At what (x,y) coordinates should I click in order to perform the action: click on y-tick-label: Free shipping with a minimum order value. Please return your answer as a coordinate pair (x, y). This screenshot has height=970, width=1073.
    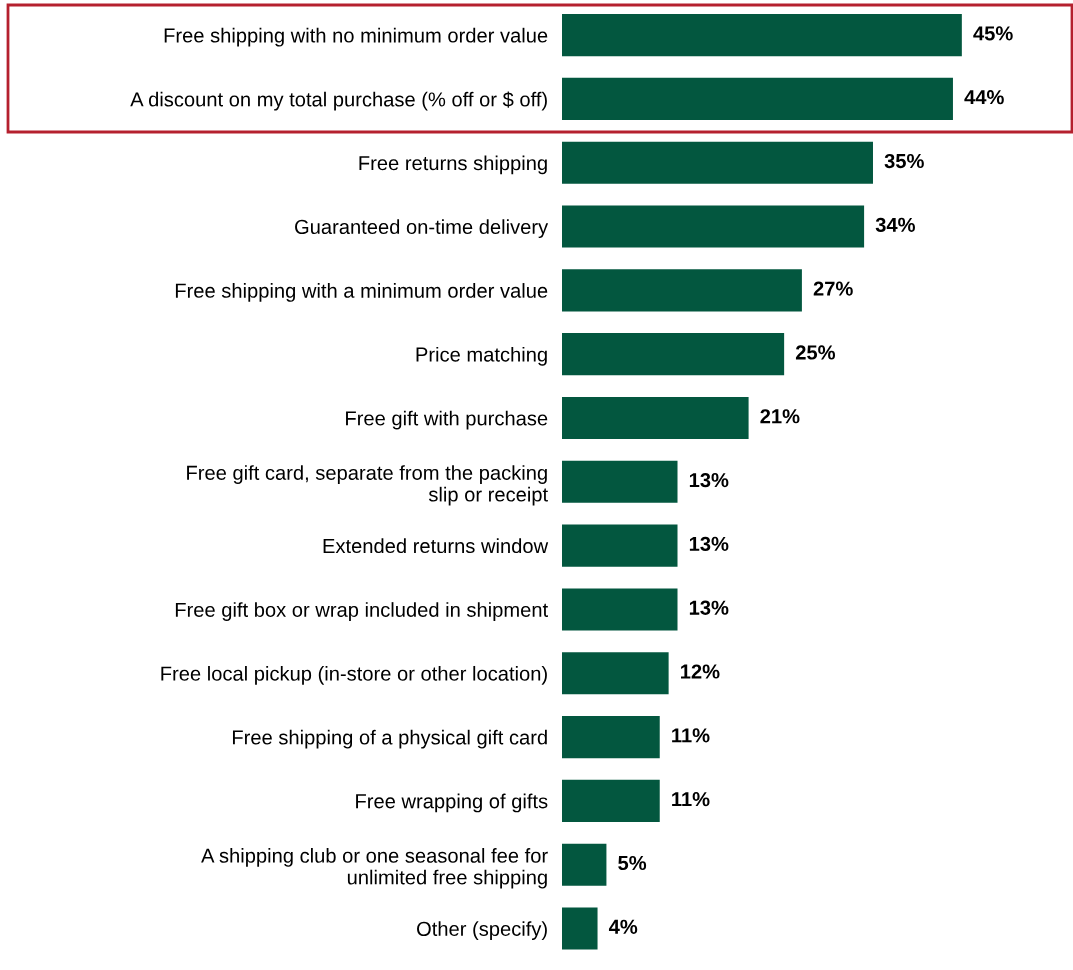
    Looking at the image, I should click on (361, 292).